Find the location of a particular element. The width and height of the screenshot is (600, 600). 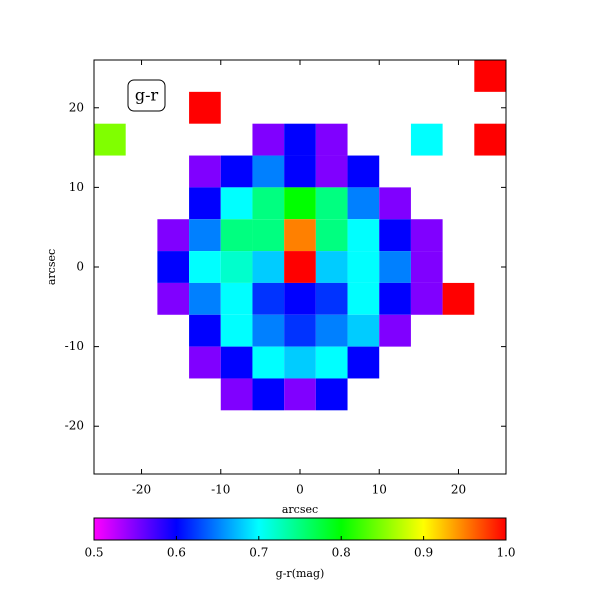

x-axis-label: arcsec is located at coordinates (300, 509).